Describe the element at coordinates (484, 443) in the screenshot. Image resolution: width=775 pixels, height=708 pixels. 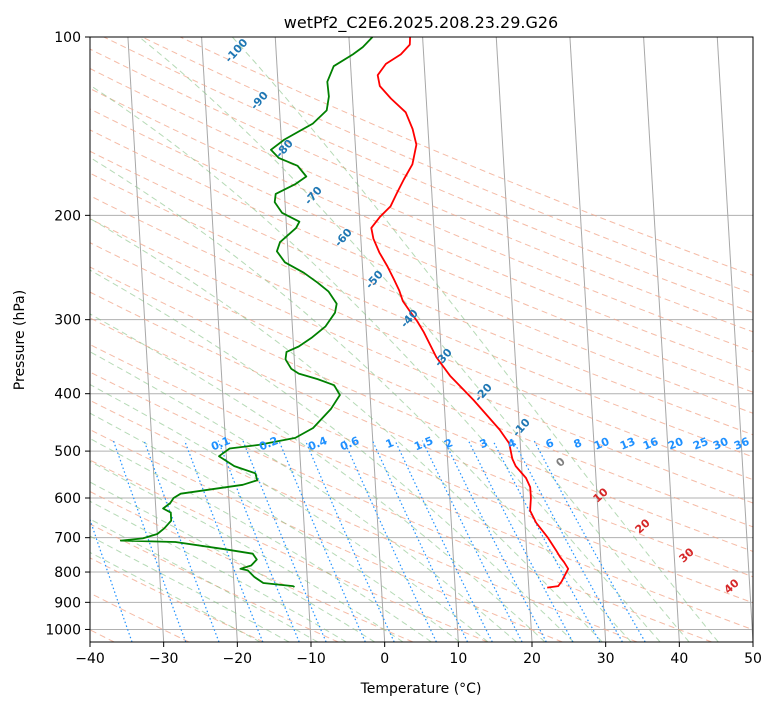
I see `mixing-ratio-label: 3` at that location.